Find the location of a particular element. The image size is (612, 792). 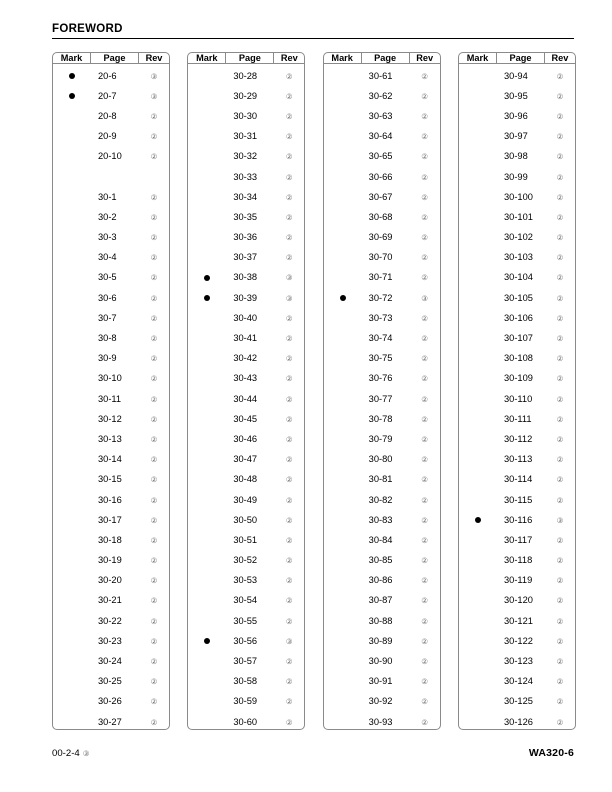

page-number-text: 30-112 is located at coordinates (518, 438).